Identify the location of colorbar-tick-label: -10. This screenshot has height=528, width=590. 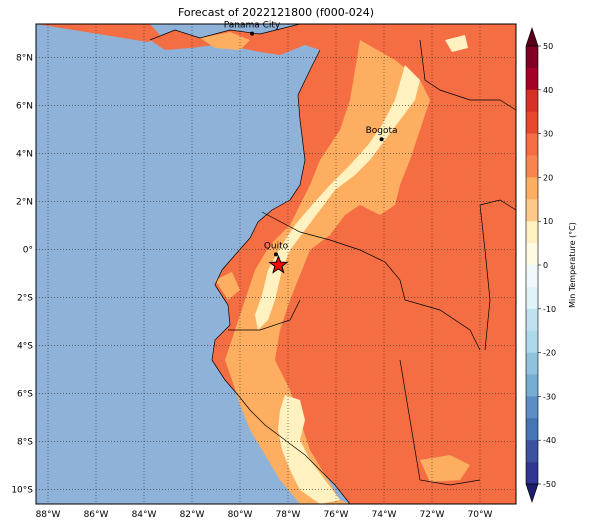
(549, 309).